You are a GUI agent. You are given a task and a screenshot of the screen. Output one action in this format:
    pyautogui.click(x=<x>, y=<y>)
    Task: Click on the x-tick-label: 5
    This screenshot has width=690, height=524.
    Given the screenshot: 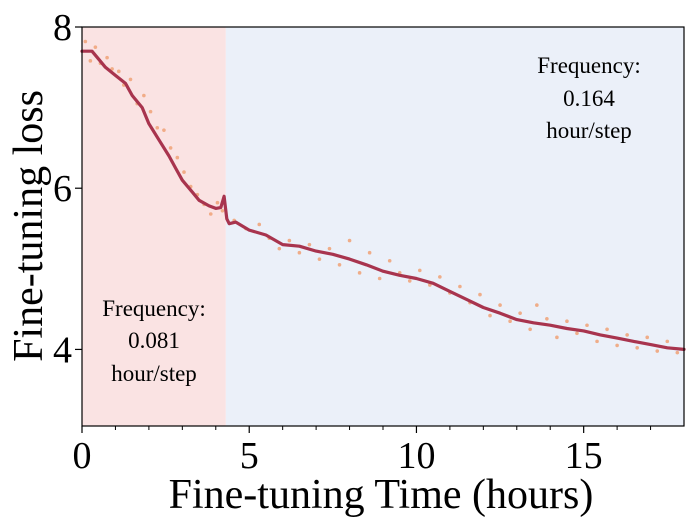 What is the action you would take?
    pyautogui.click(x=249, y=456)
    